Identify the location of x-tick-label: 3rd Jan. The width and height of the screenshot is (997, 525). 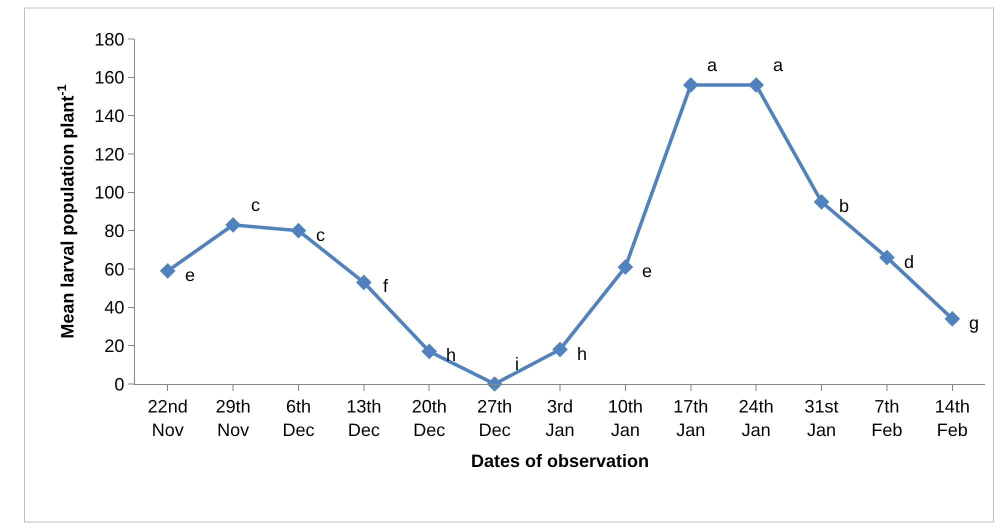
(560, 418).